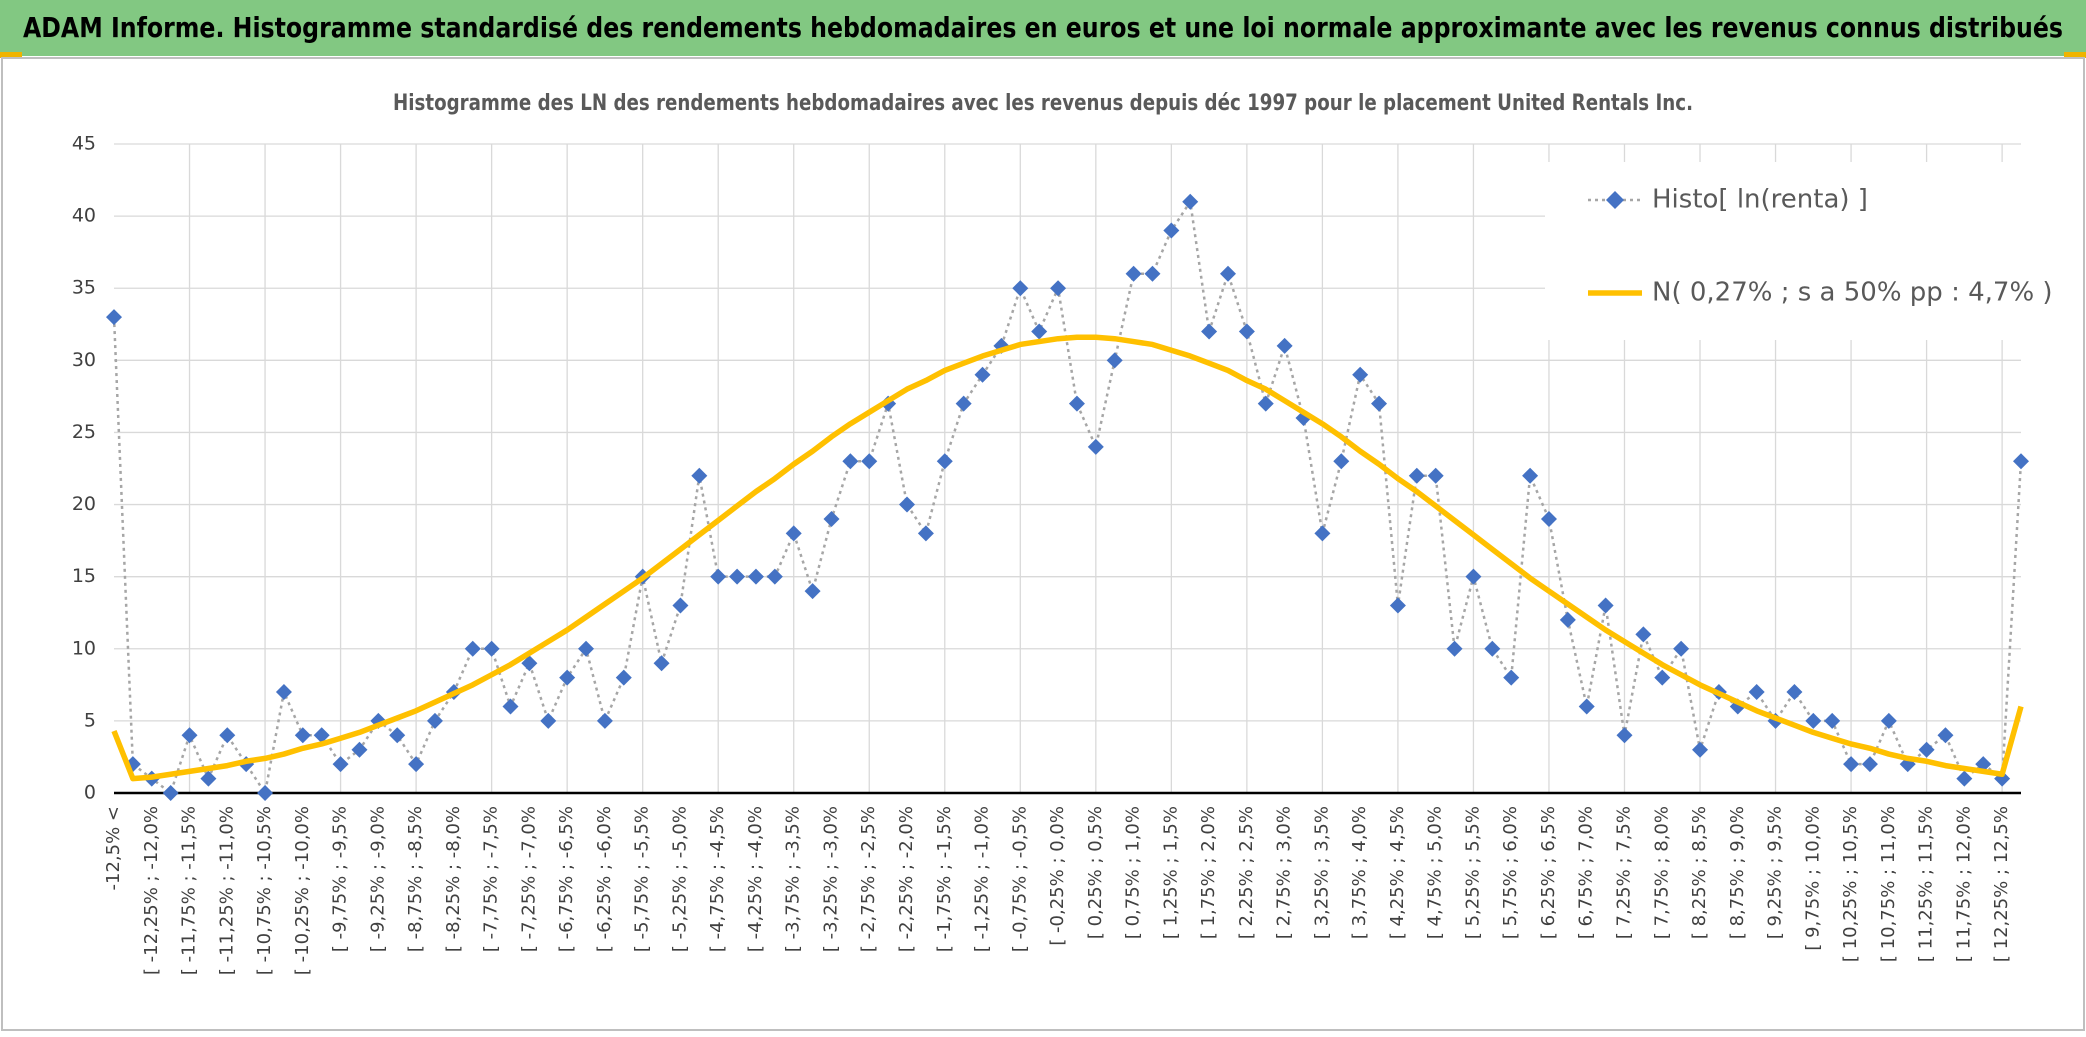 The height and width of the screenshot is (1037, 2086). What do you see at coordinates (1661, 872) in the screenshot?
I see `x-tick-label: [ 7,75% ; 8,0%` at bounding box center [1661, 872].